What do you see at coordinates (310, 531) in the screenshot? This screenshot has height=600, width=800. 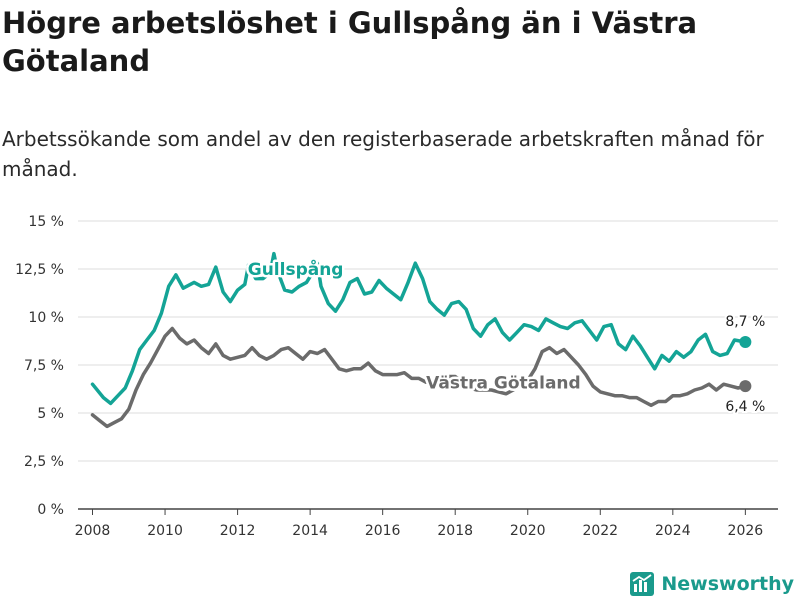 I see `x-tick-label: 2014` at bounding box center [310, 531].